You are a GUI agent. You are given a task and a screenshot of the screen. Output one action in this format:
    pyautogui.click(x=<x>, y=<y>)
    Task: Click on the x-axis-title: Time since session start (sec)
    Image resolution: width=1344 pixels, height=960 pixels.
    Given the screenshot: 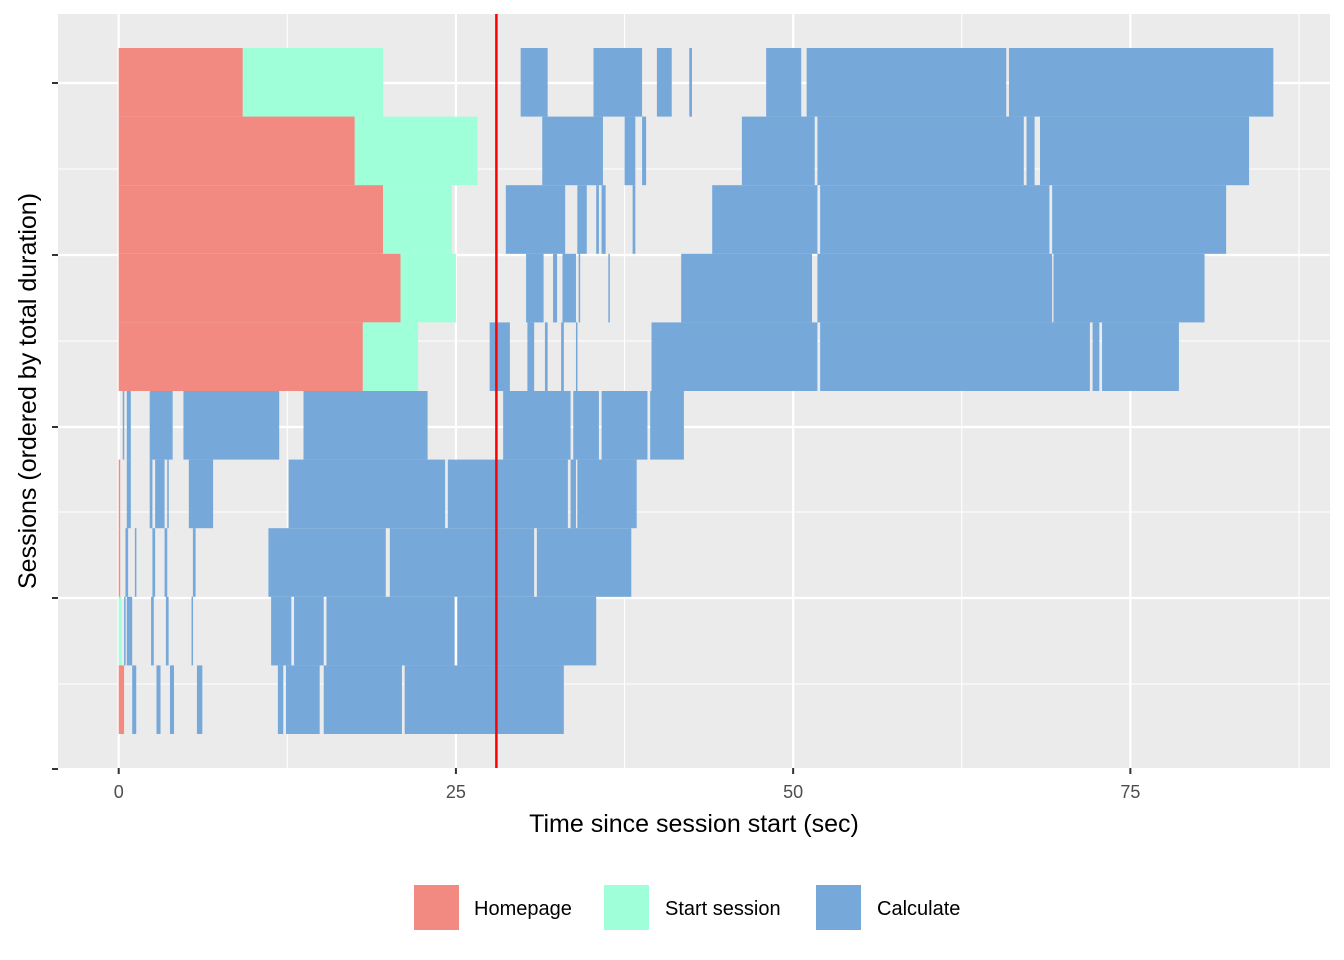 What is the action you would take?
    pyautogui.click(x=694, y=824)
    